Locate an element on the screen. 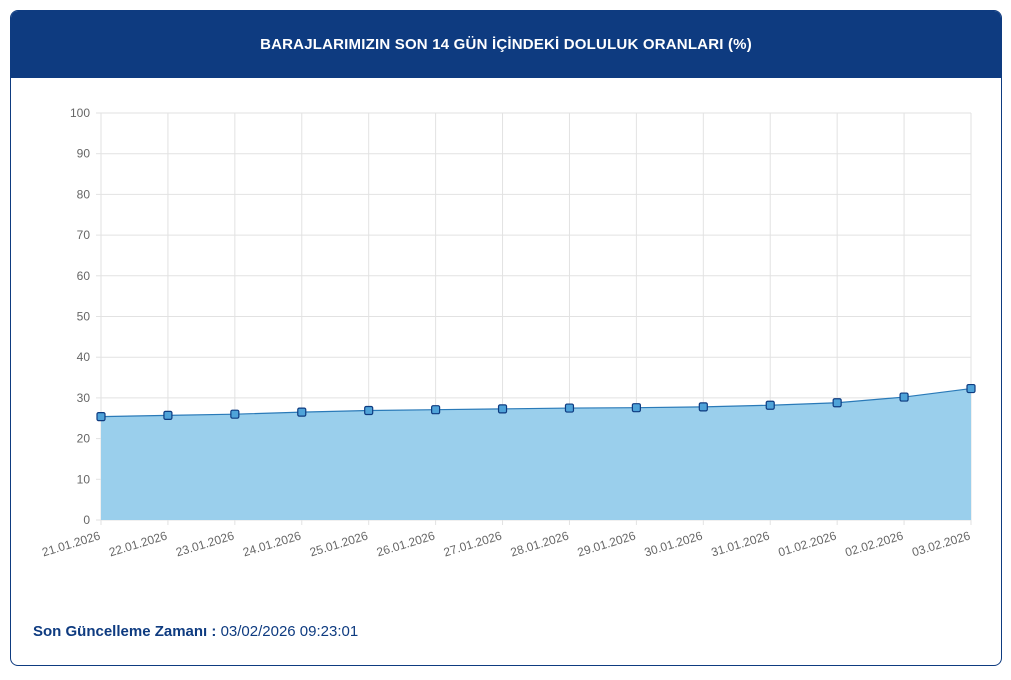 Image resolution: width=1011 pixels, height=680 pixels. x-tick-label: 30.01.2026 is located at coordinates (674, 543).